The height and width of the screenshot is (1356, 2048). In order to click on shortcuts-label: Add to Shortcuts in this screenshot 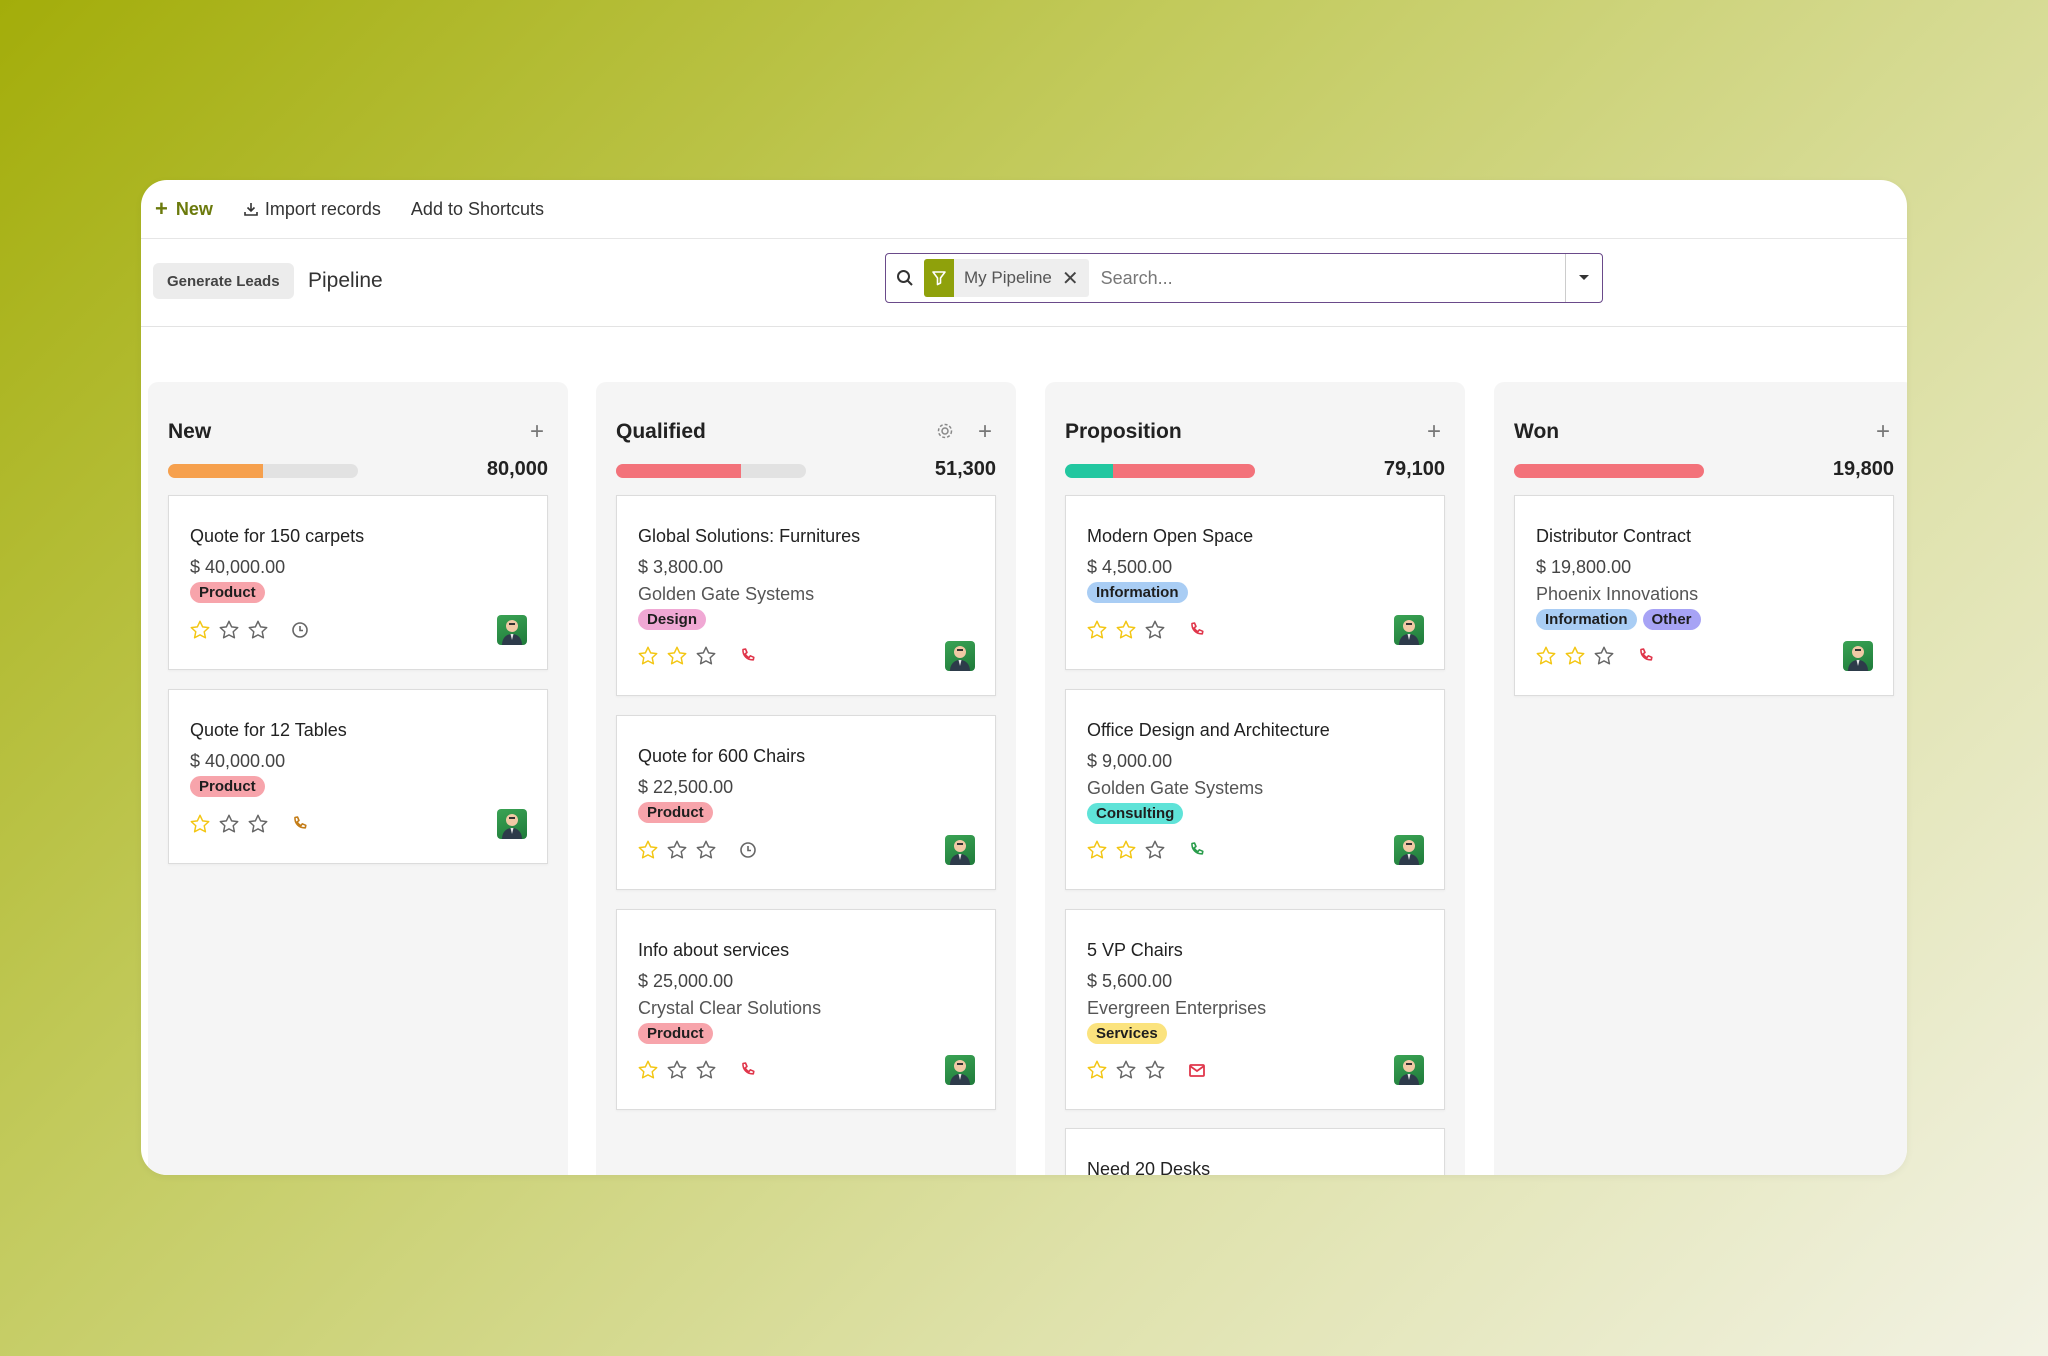, I will do `click(477, 208)`.